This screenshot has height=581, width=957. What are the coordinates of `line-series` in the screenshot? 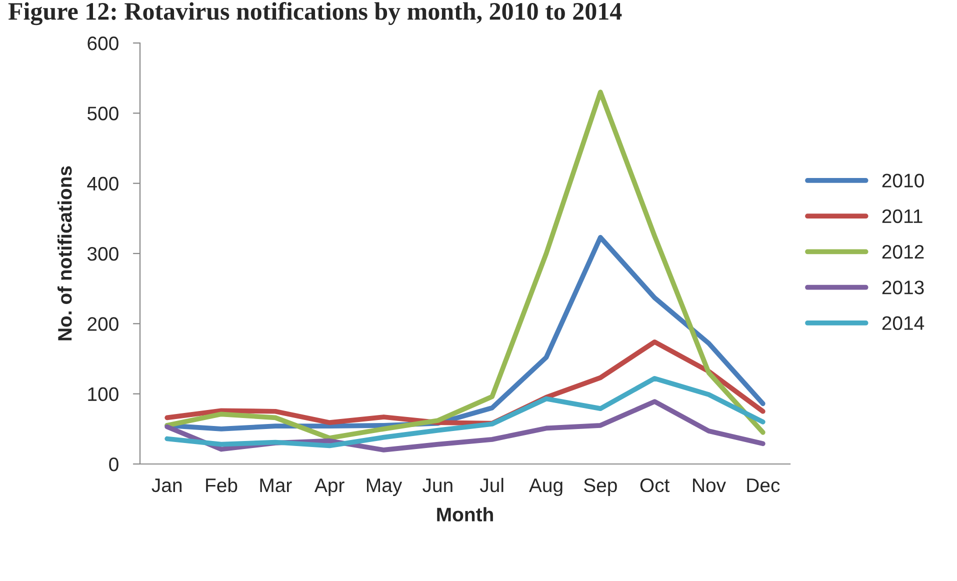 It's located at (465, 412).